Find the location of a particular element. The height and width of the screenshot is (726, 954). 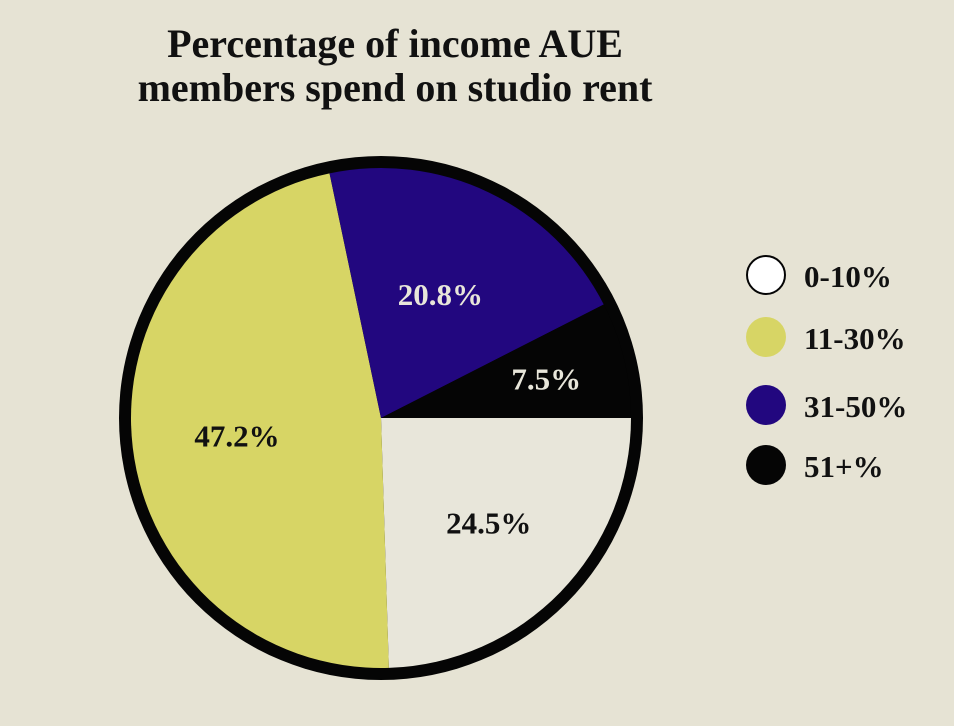

legend-swatch-0-10% is located at coordinates (766, 275).